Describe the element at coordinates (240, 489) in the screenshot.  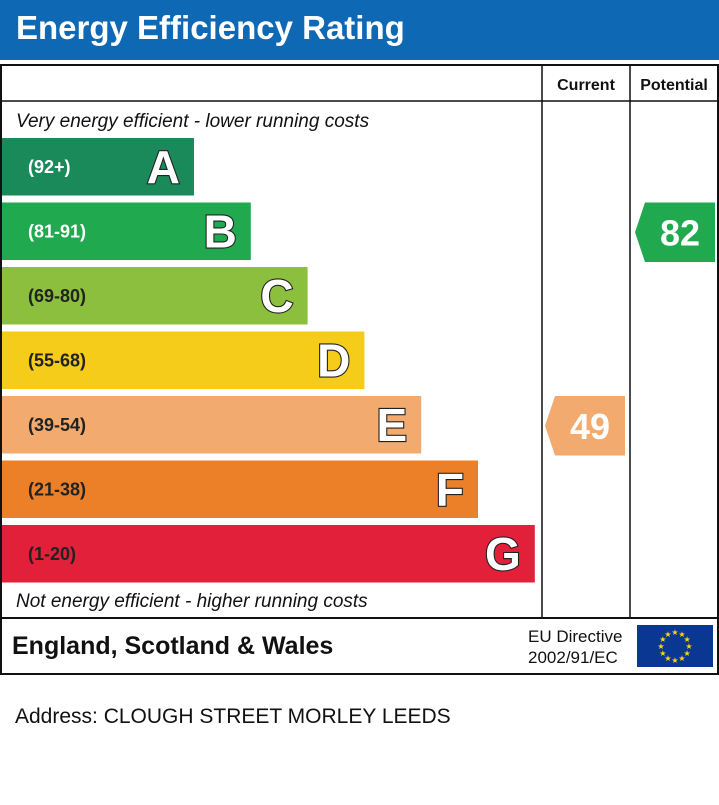
I see `band-f` at that location.